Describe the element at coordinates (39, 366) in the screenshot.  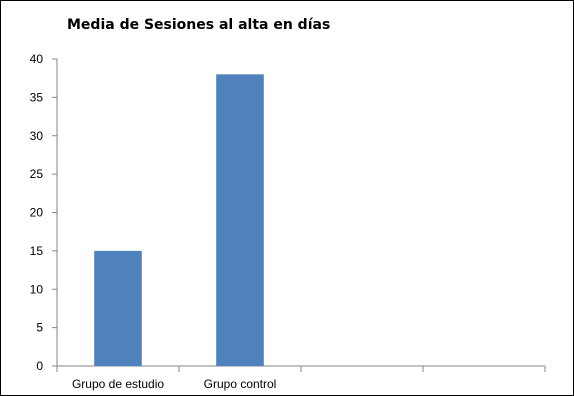
I see `y-tick-label: 0` at that location.